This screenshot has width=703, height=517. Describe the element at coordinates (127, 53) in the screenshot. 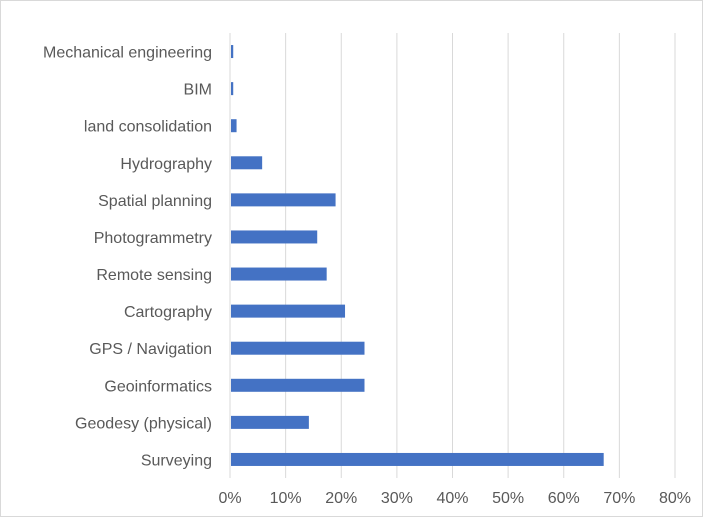

I see `category-label: Mechanical engineering` at that location.